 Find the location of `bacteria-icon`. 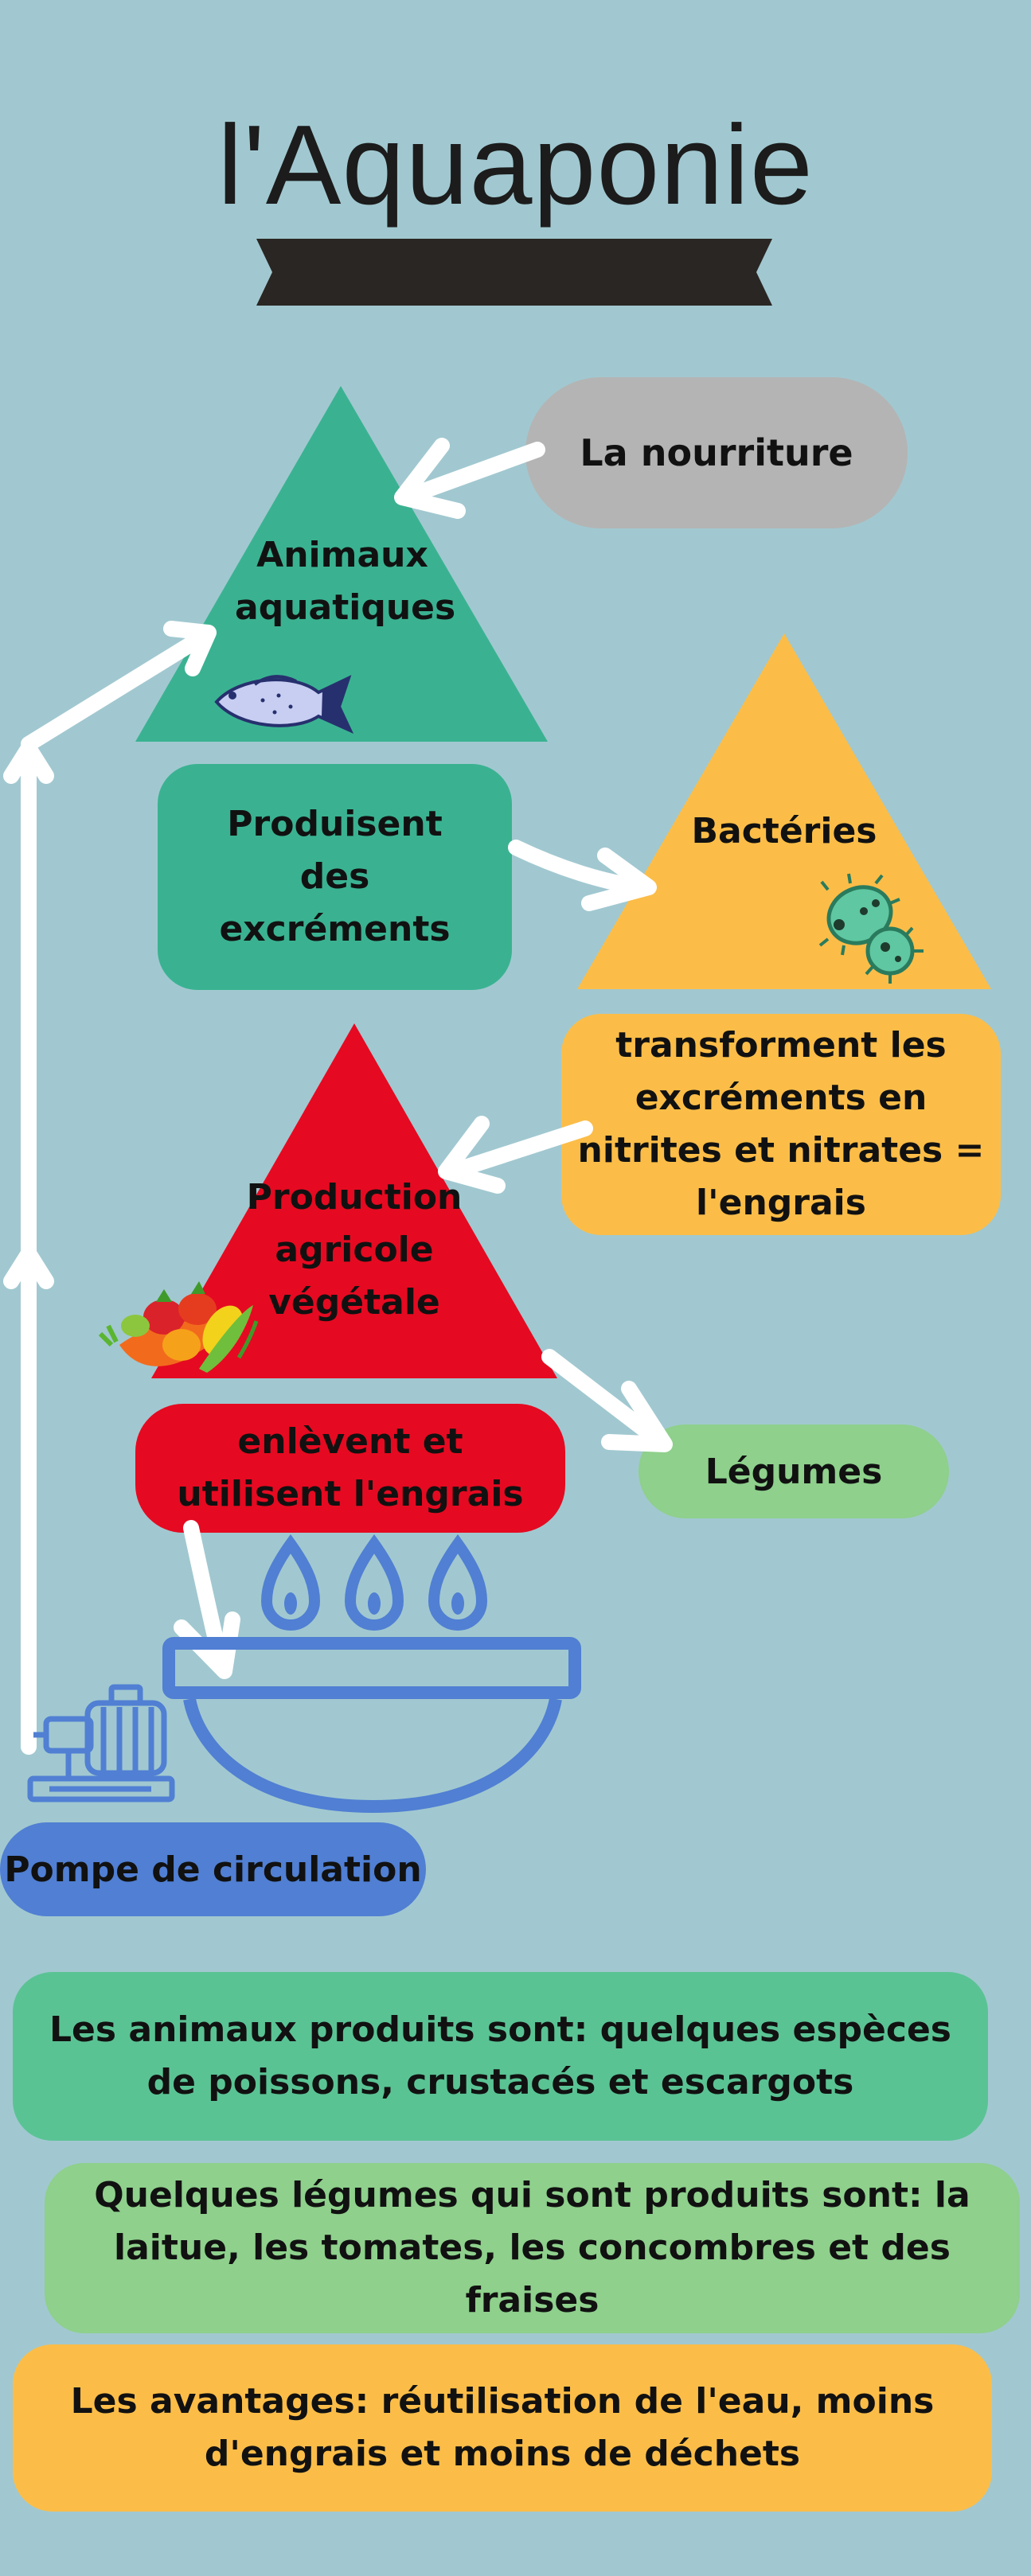

bacteria-icon is located at coordinates (871, 928).